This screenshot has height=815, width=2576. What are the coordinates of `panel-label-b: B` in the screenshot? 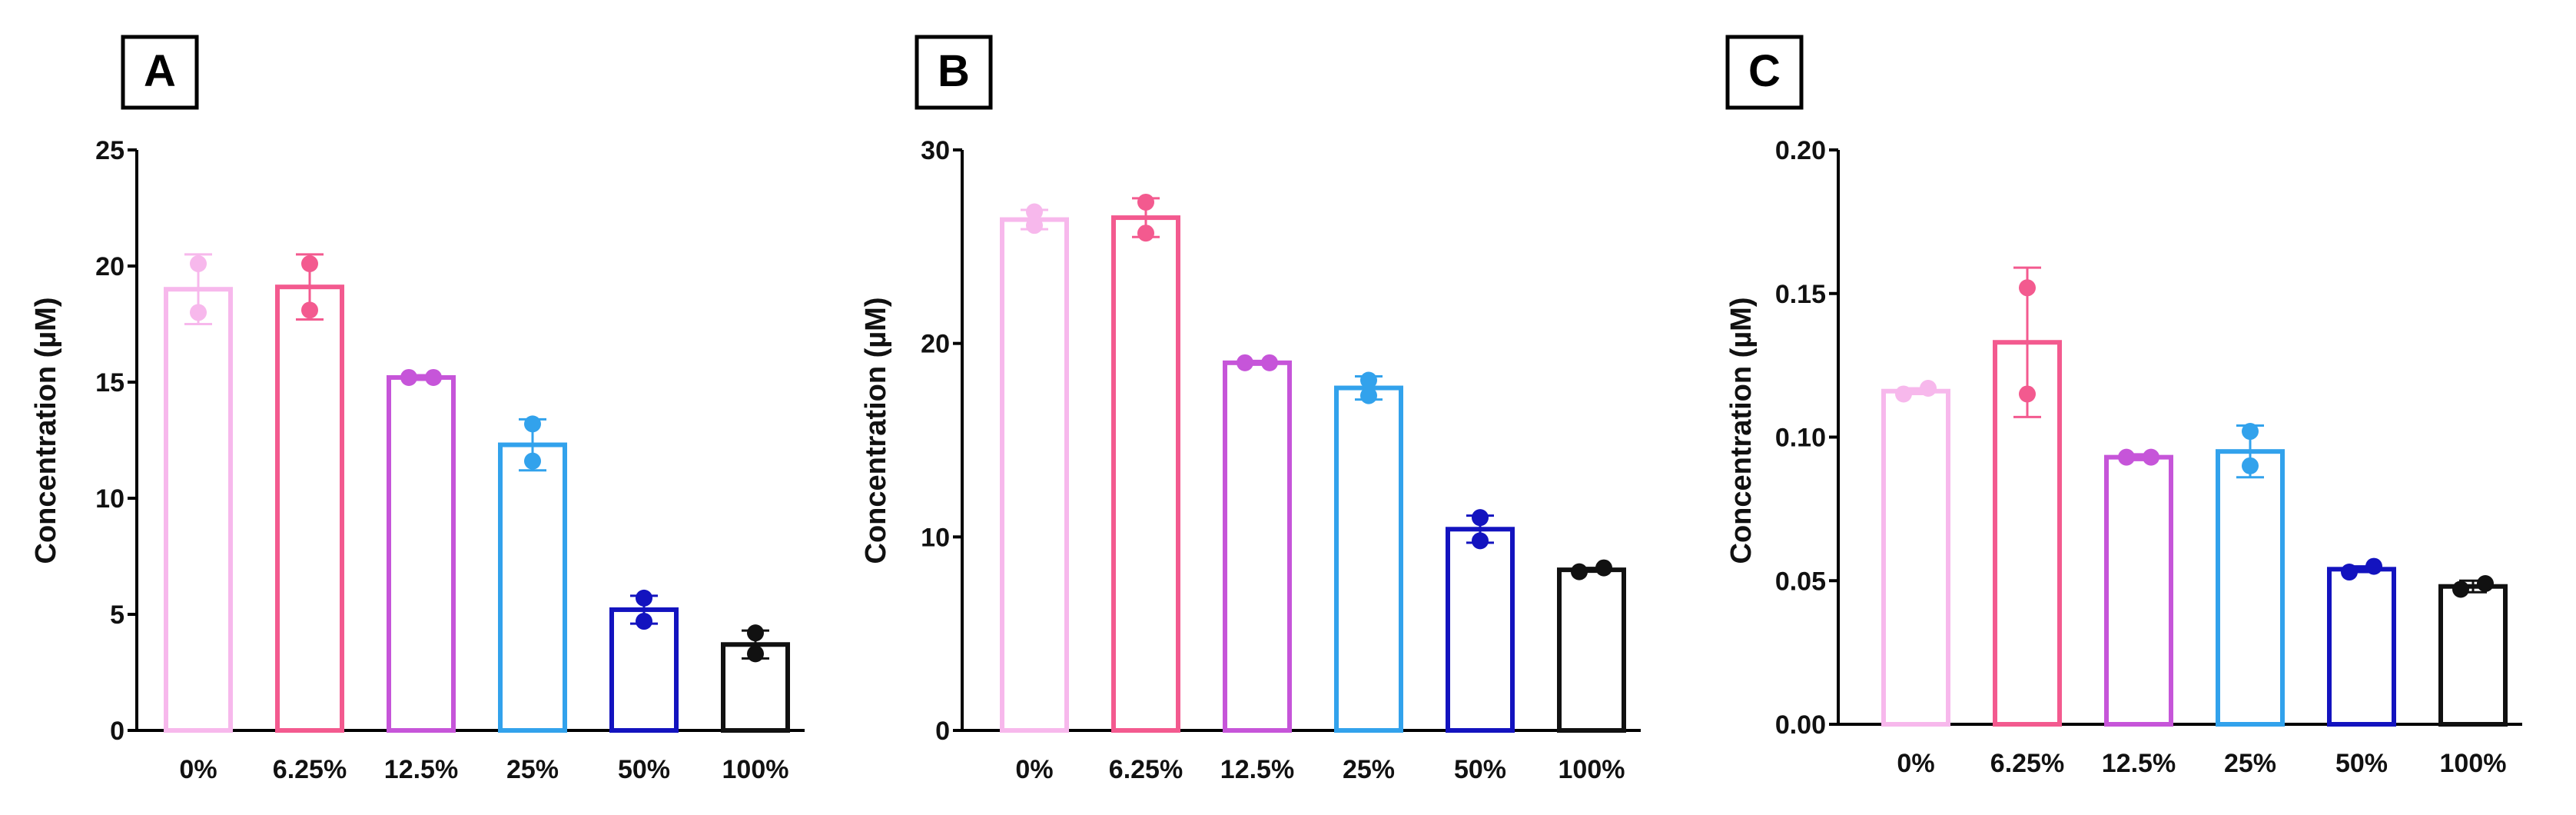 It's located at (954, 71).